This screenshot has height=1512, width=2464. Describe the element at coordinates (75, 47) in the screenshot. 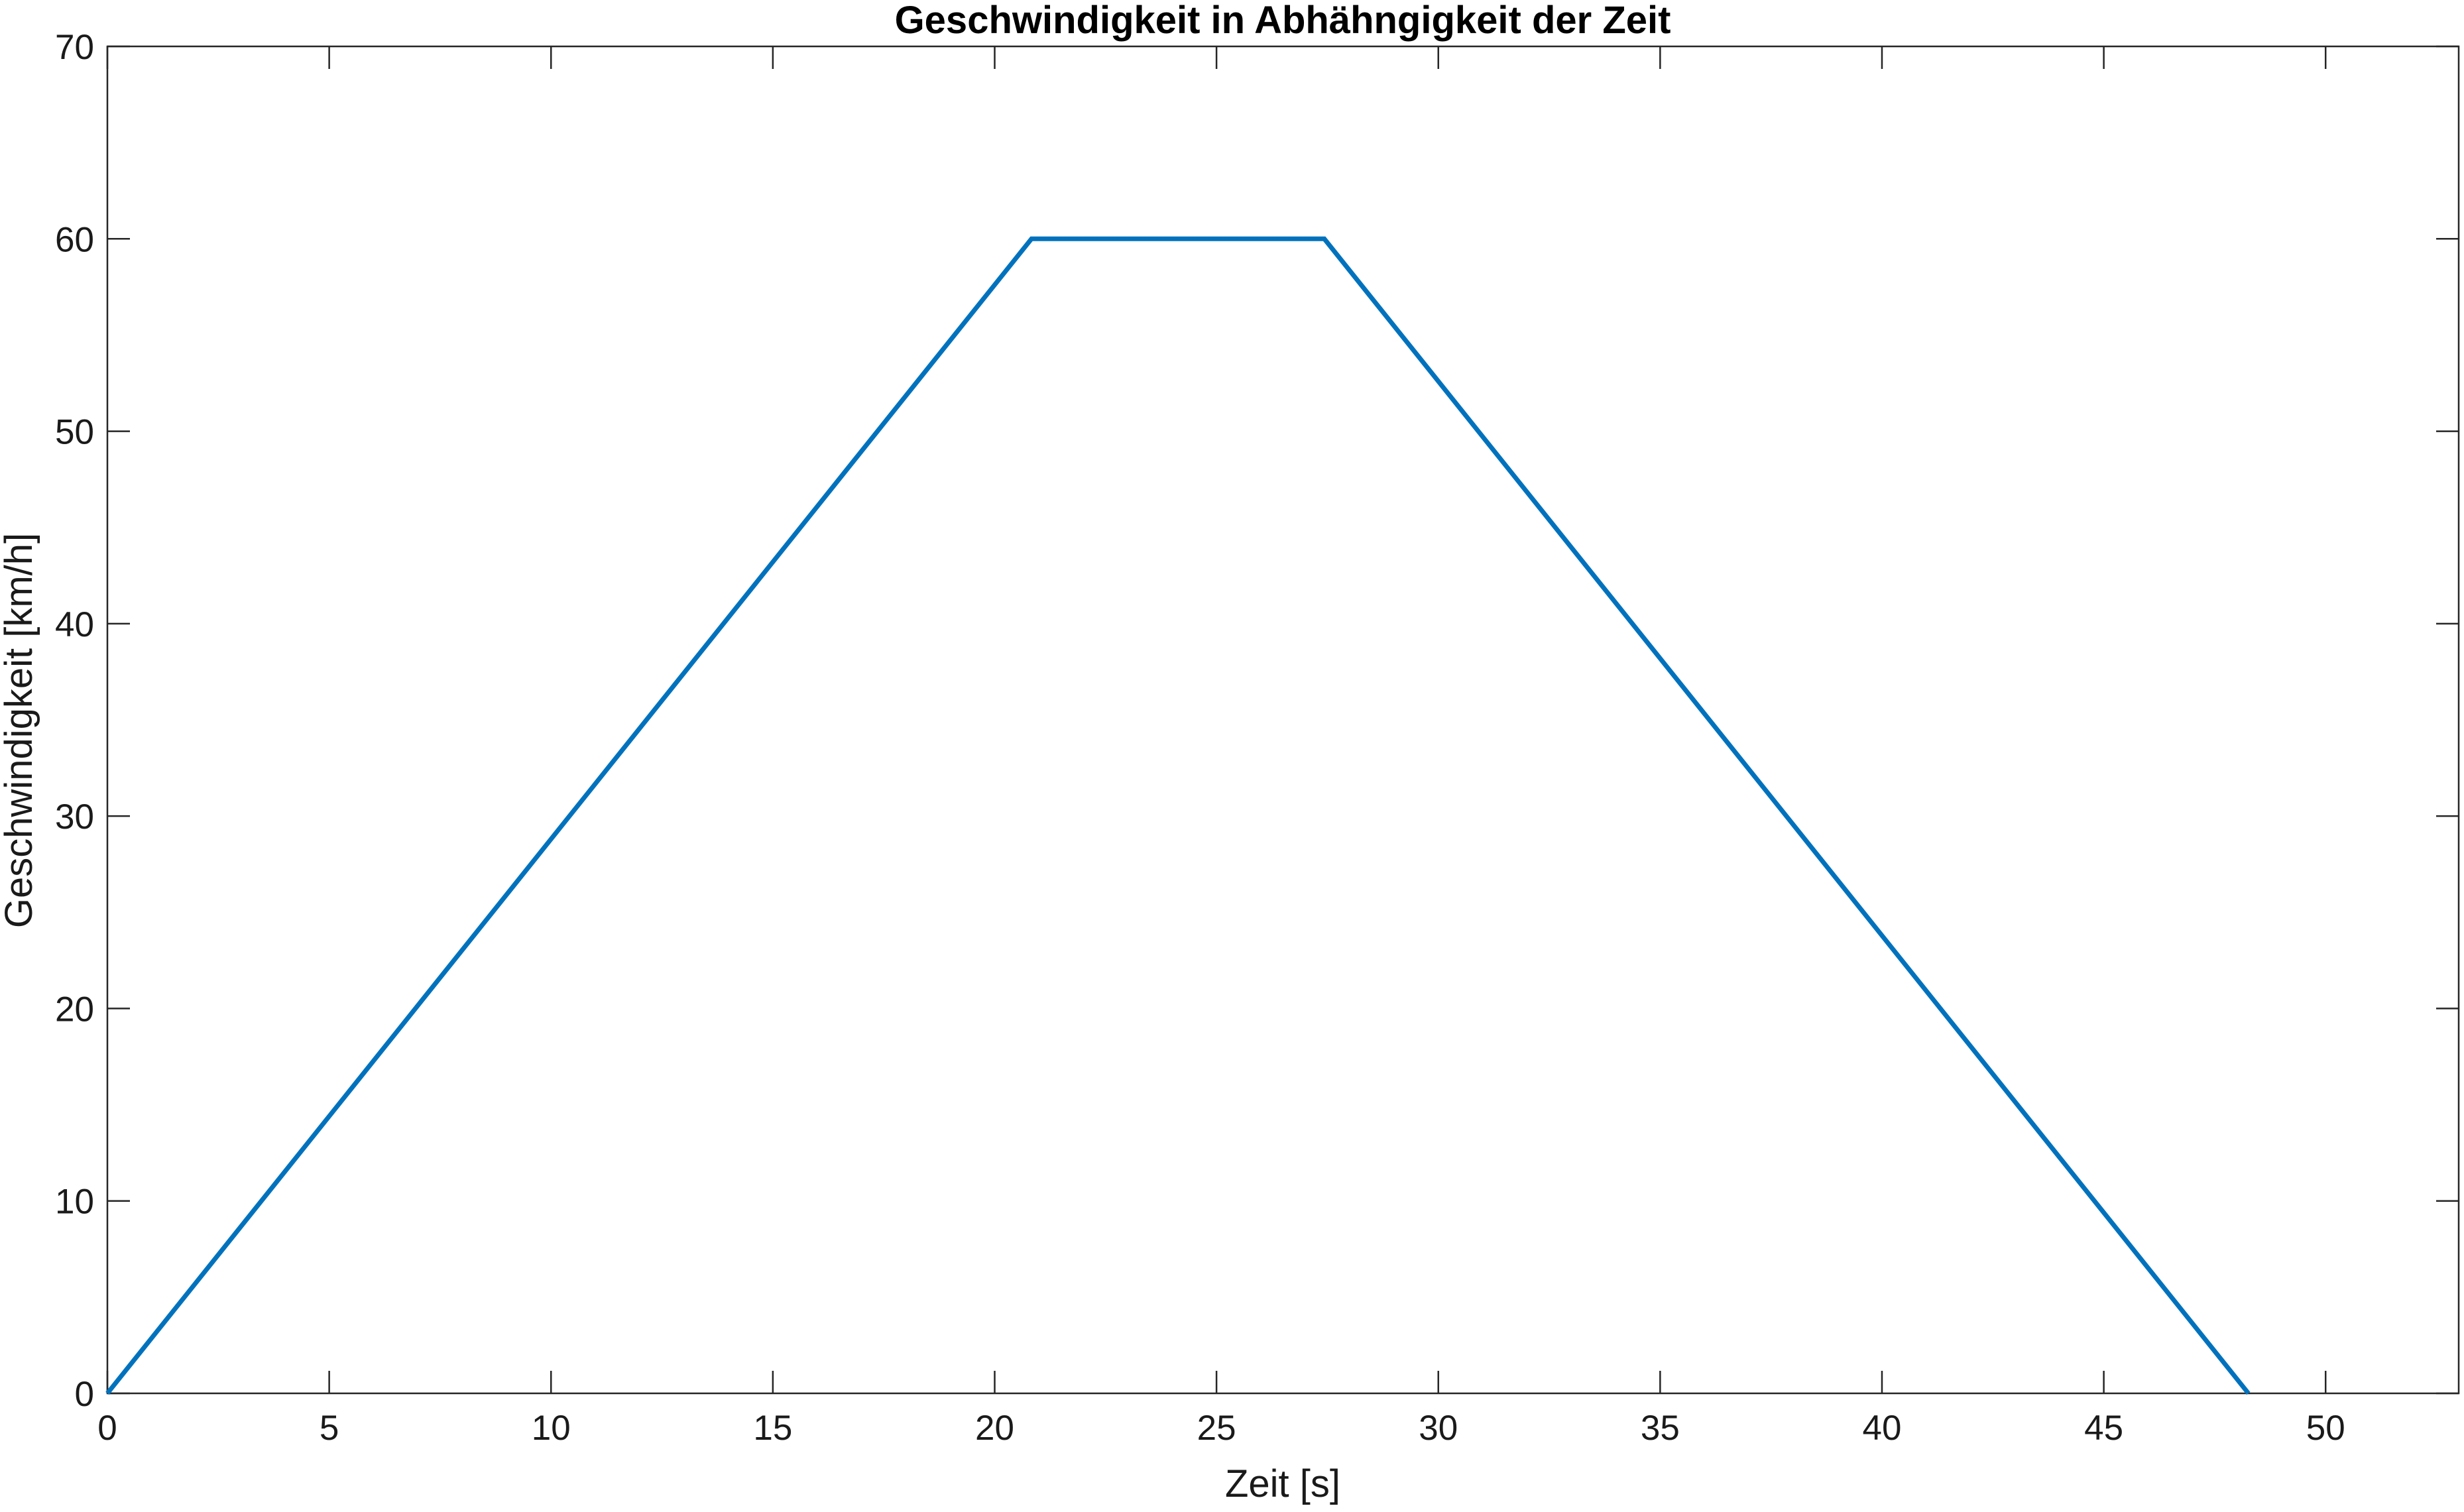

I see `y-tick-label: 70` at that location.